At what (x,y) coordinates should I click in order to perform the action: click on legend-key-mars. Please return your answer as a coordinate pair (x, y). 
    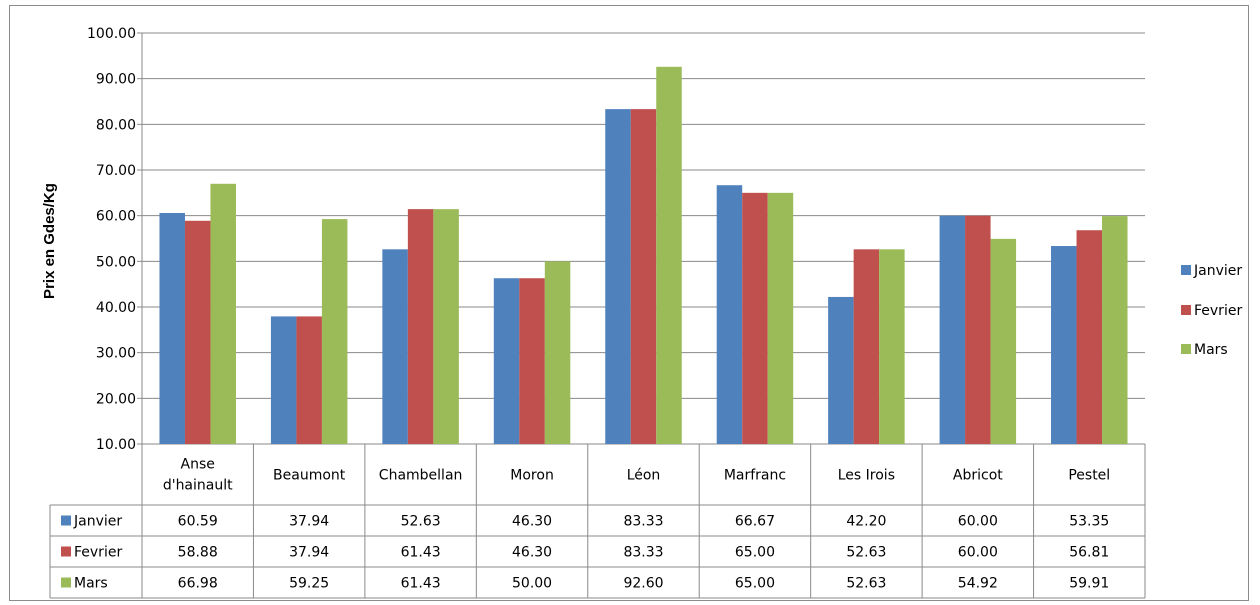
    Looking at the image, I should click on (1186, 349).